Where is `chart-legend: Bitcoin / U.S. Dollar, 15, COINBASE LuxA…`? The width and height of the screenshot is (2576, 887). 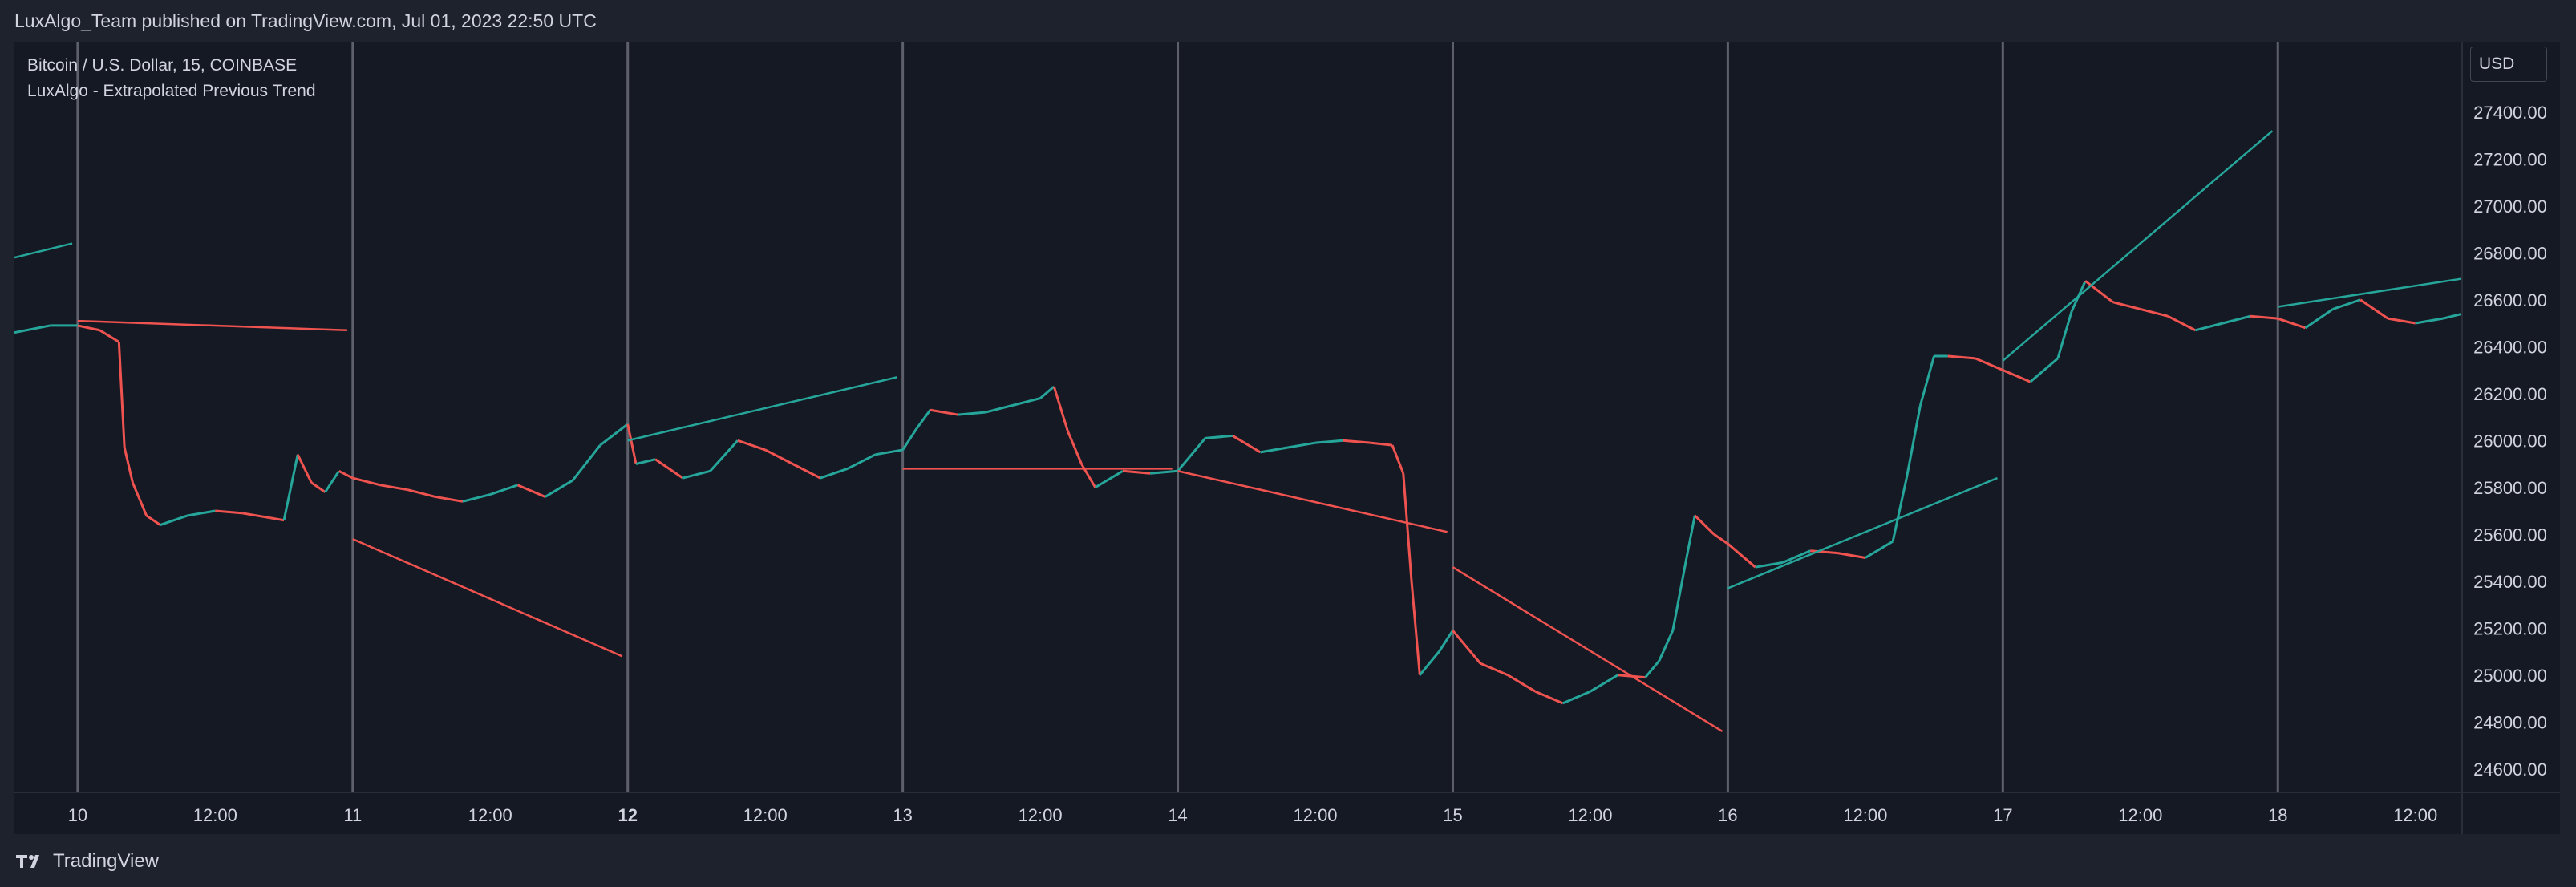
chart-legend: Bitcoin / U.S. Dollar, 15, COINBASE LuxA… is located at coordinates (171, 79).